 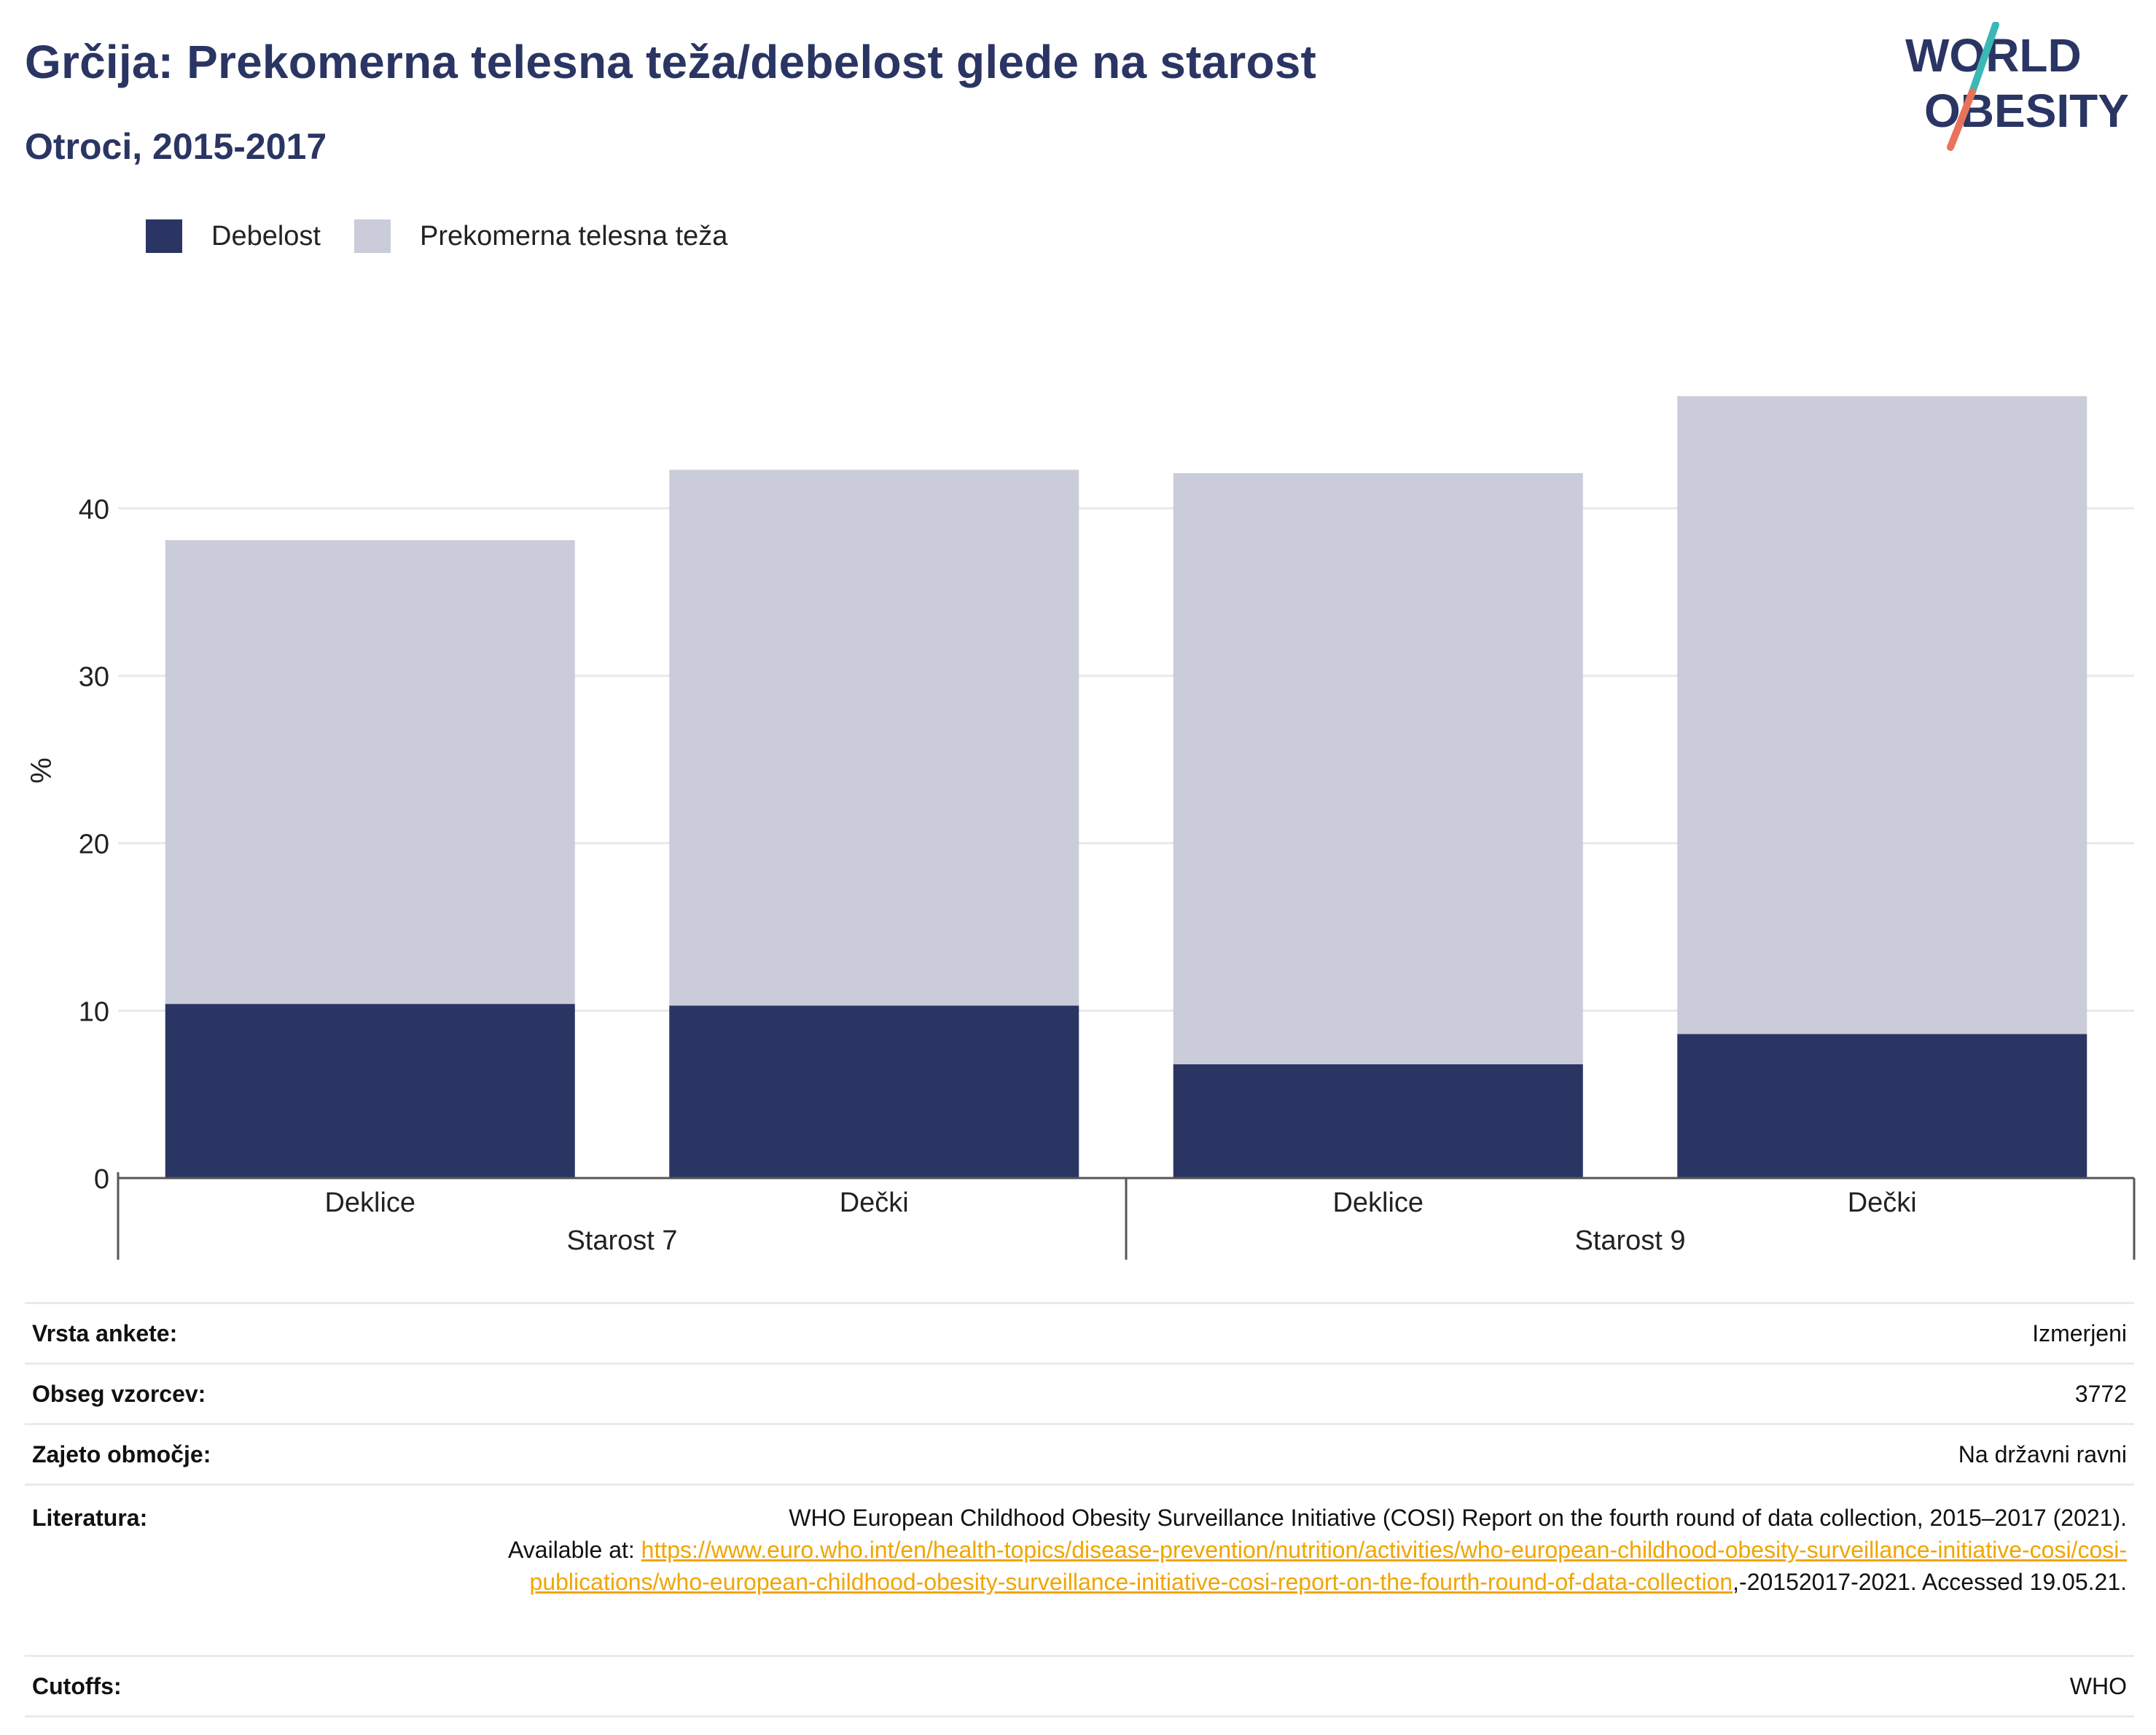 I want to click on info-row-coverage: Zajeto območje: Na državni ravni, so click(x=1079, y=1454).